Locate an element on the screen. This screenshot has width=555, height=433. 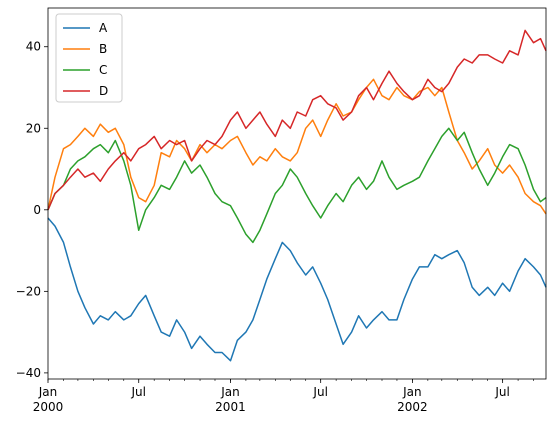
legend-label-B: B is located at coordinates (103, 49).